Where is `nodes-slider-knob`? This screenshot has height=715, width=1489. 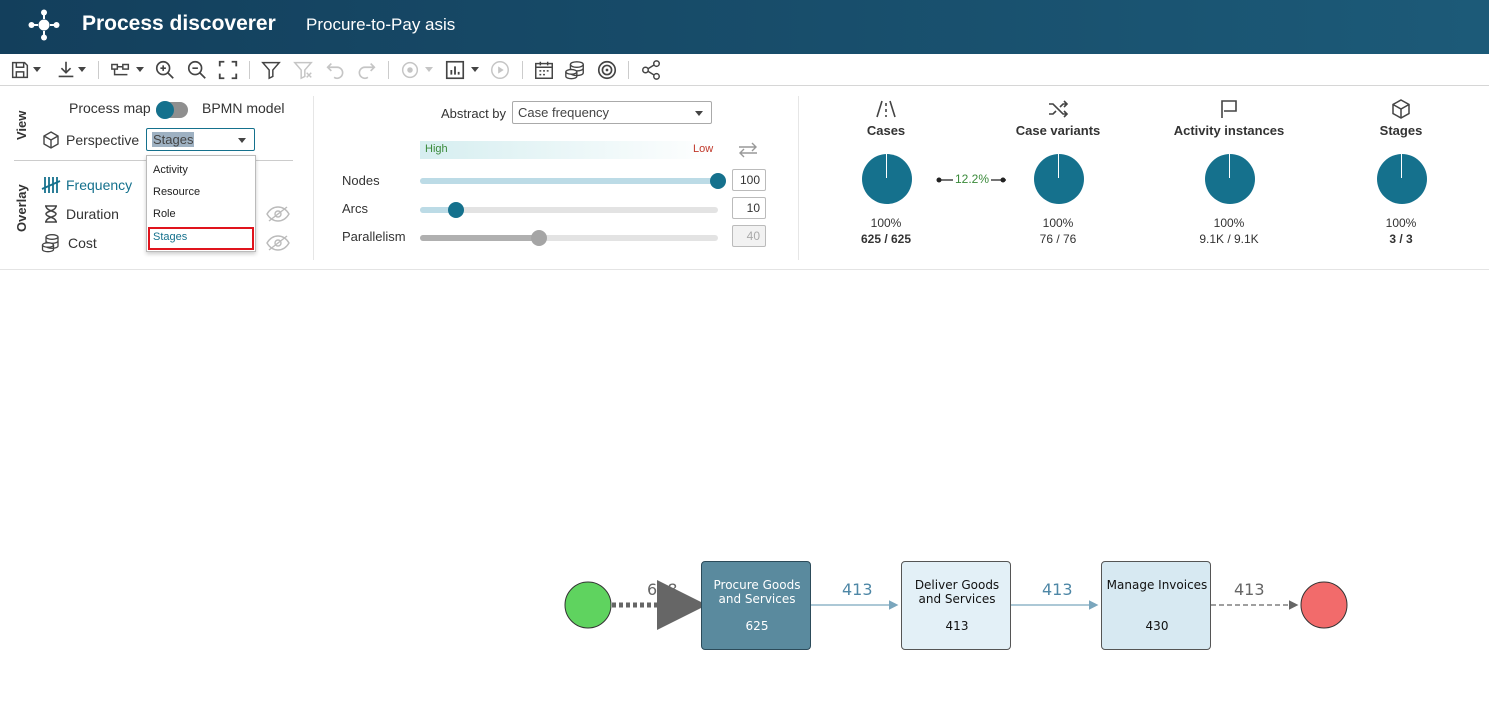 nodes-slider-knob is located at coordinates (718, 181).